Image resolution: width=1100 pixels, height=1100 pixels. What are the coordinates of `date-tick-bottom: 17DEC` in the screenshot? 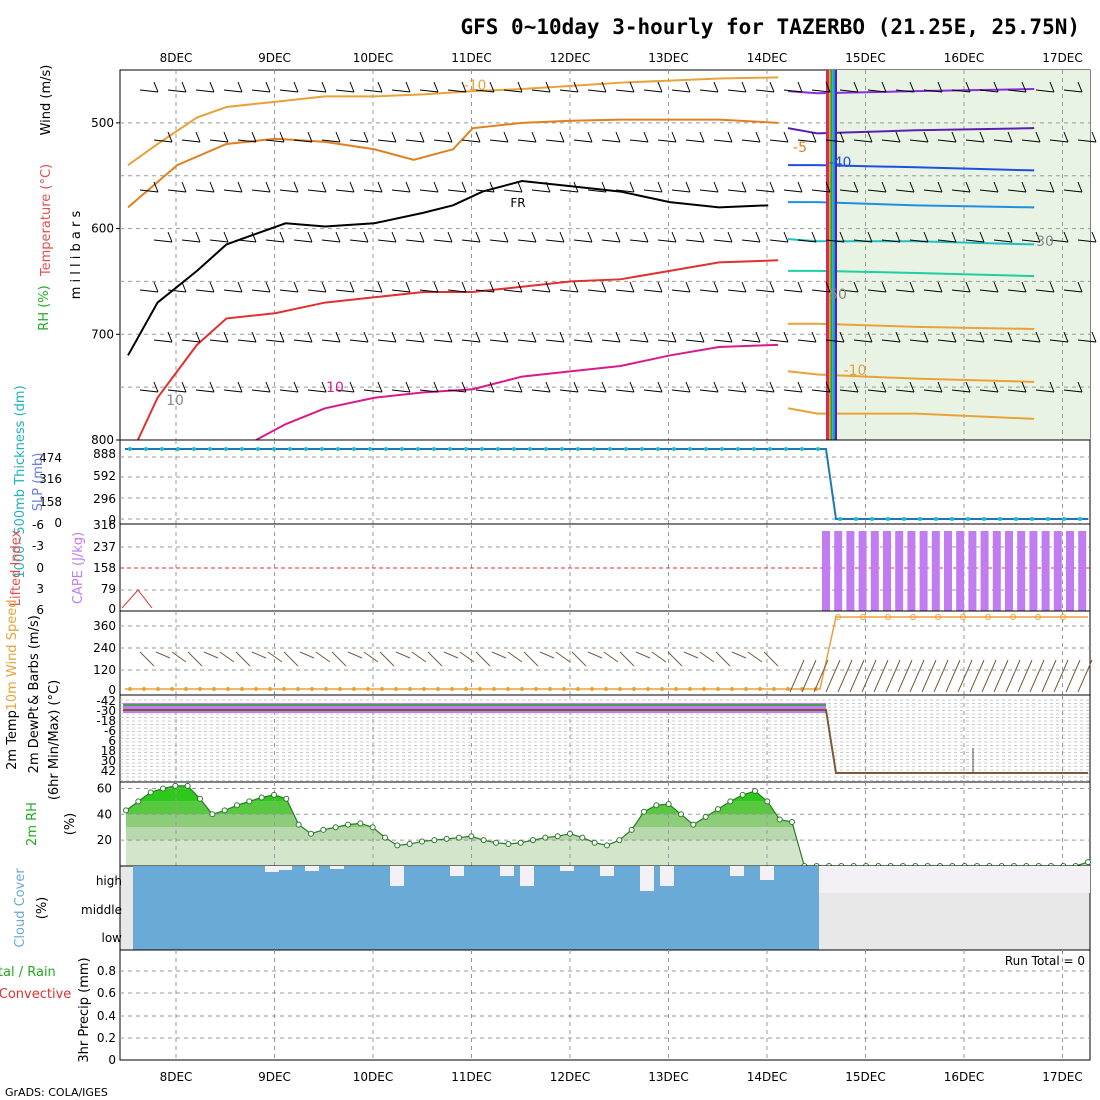 It's located at (1062, 1077).